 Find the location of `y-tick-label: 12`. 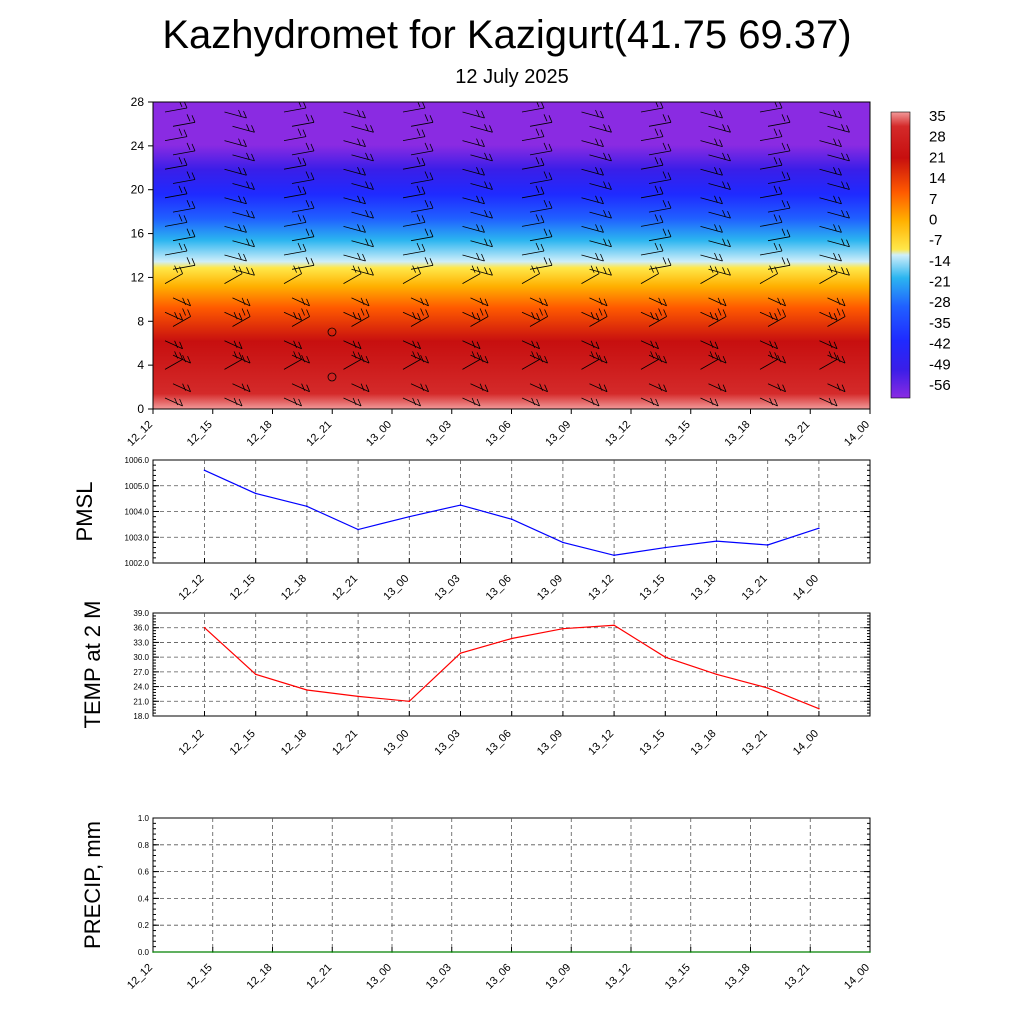

y-tick-label: 12 is located at coordinates (138, 277).